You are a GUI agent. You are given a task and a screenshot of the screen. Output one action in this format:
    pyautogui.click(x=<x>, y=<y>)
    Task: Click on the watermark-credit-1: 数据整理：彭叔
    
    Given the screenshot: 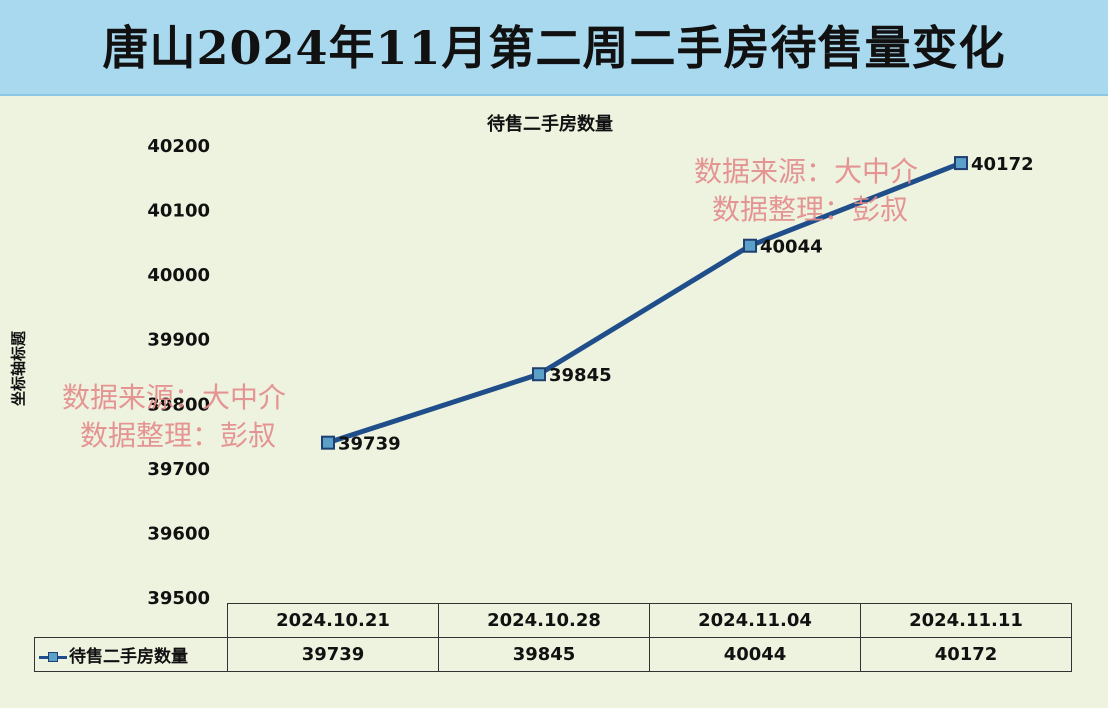 What is the action you would take?
    pyautogui.click(x=178, y=435)
    